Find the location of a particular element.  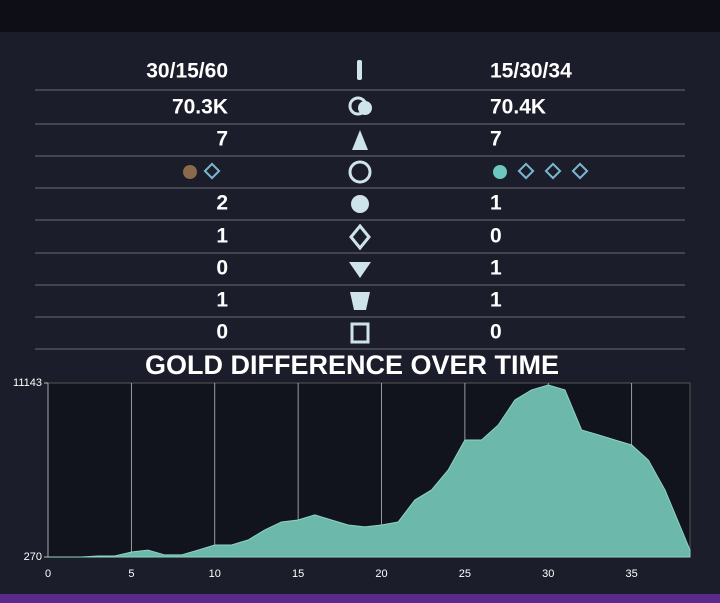

x-tick-label: 5 is located at coordinates (131, 574).